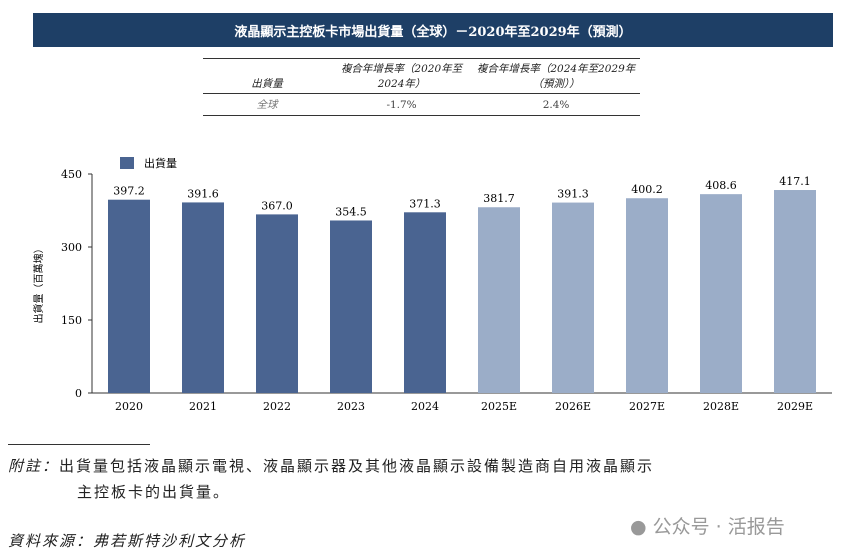 The image size is (868, 560). I want to click on header-cagr-2024-2029: 複合年增長率（2024年至2029年（預測））, so click(556, 76).